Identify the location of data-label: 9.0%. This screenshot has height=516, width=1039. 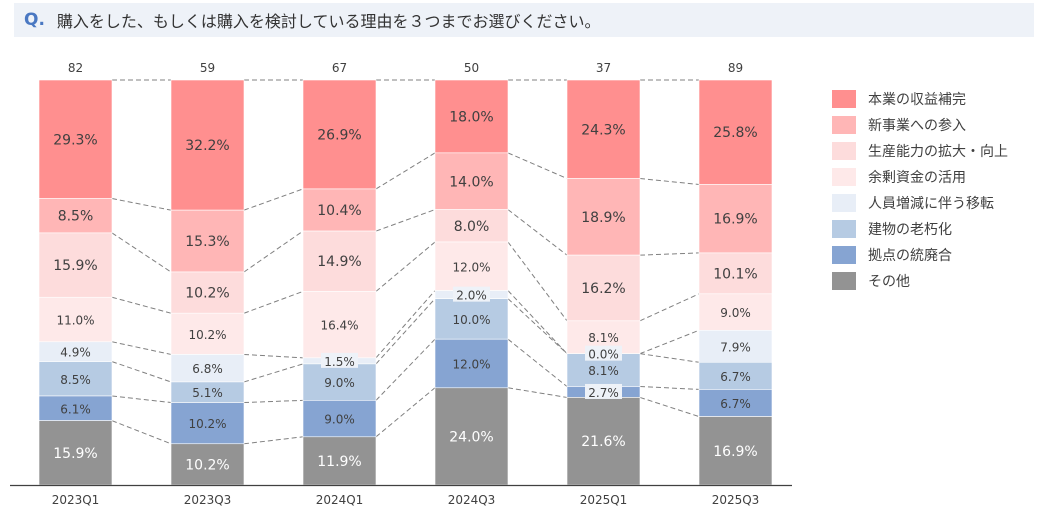
(735, 313).